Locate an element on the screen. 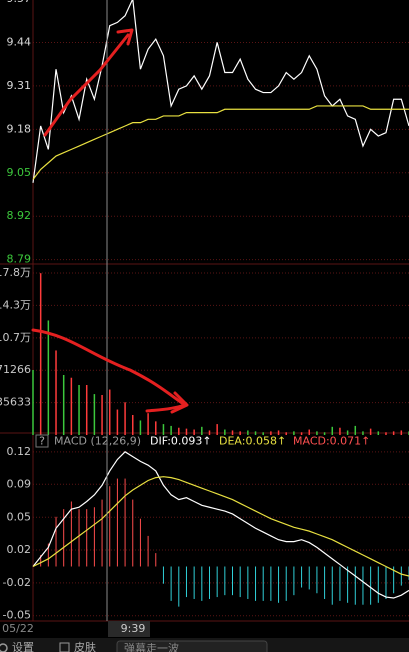 The width and height of the screenshot is (409, 652). settings-icon is located at coordinates (4, 647).